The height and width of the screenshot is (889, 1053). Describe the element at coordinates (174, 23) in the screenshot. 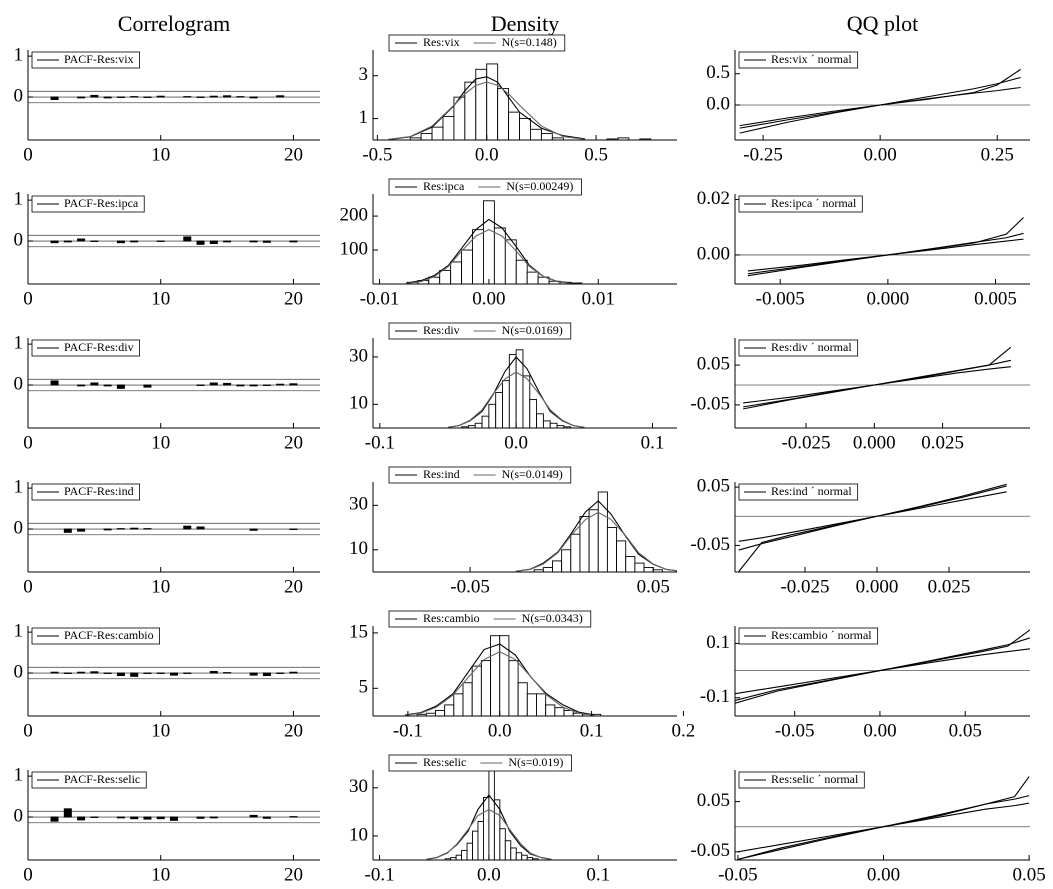

I see `column-title: Correlogram` at that location.